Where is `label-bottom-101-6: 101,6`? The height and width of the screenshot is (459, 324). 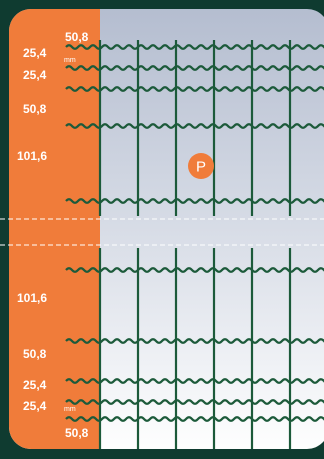 label-bottom-101-6: 101,6 is located at coordinates (32, 298).